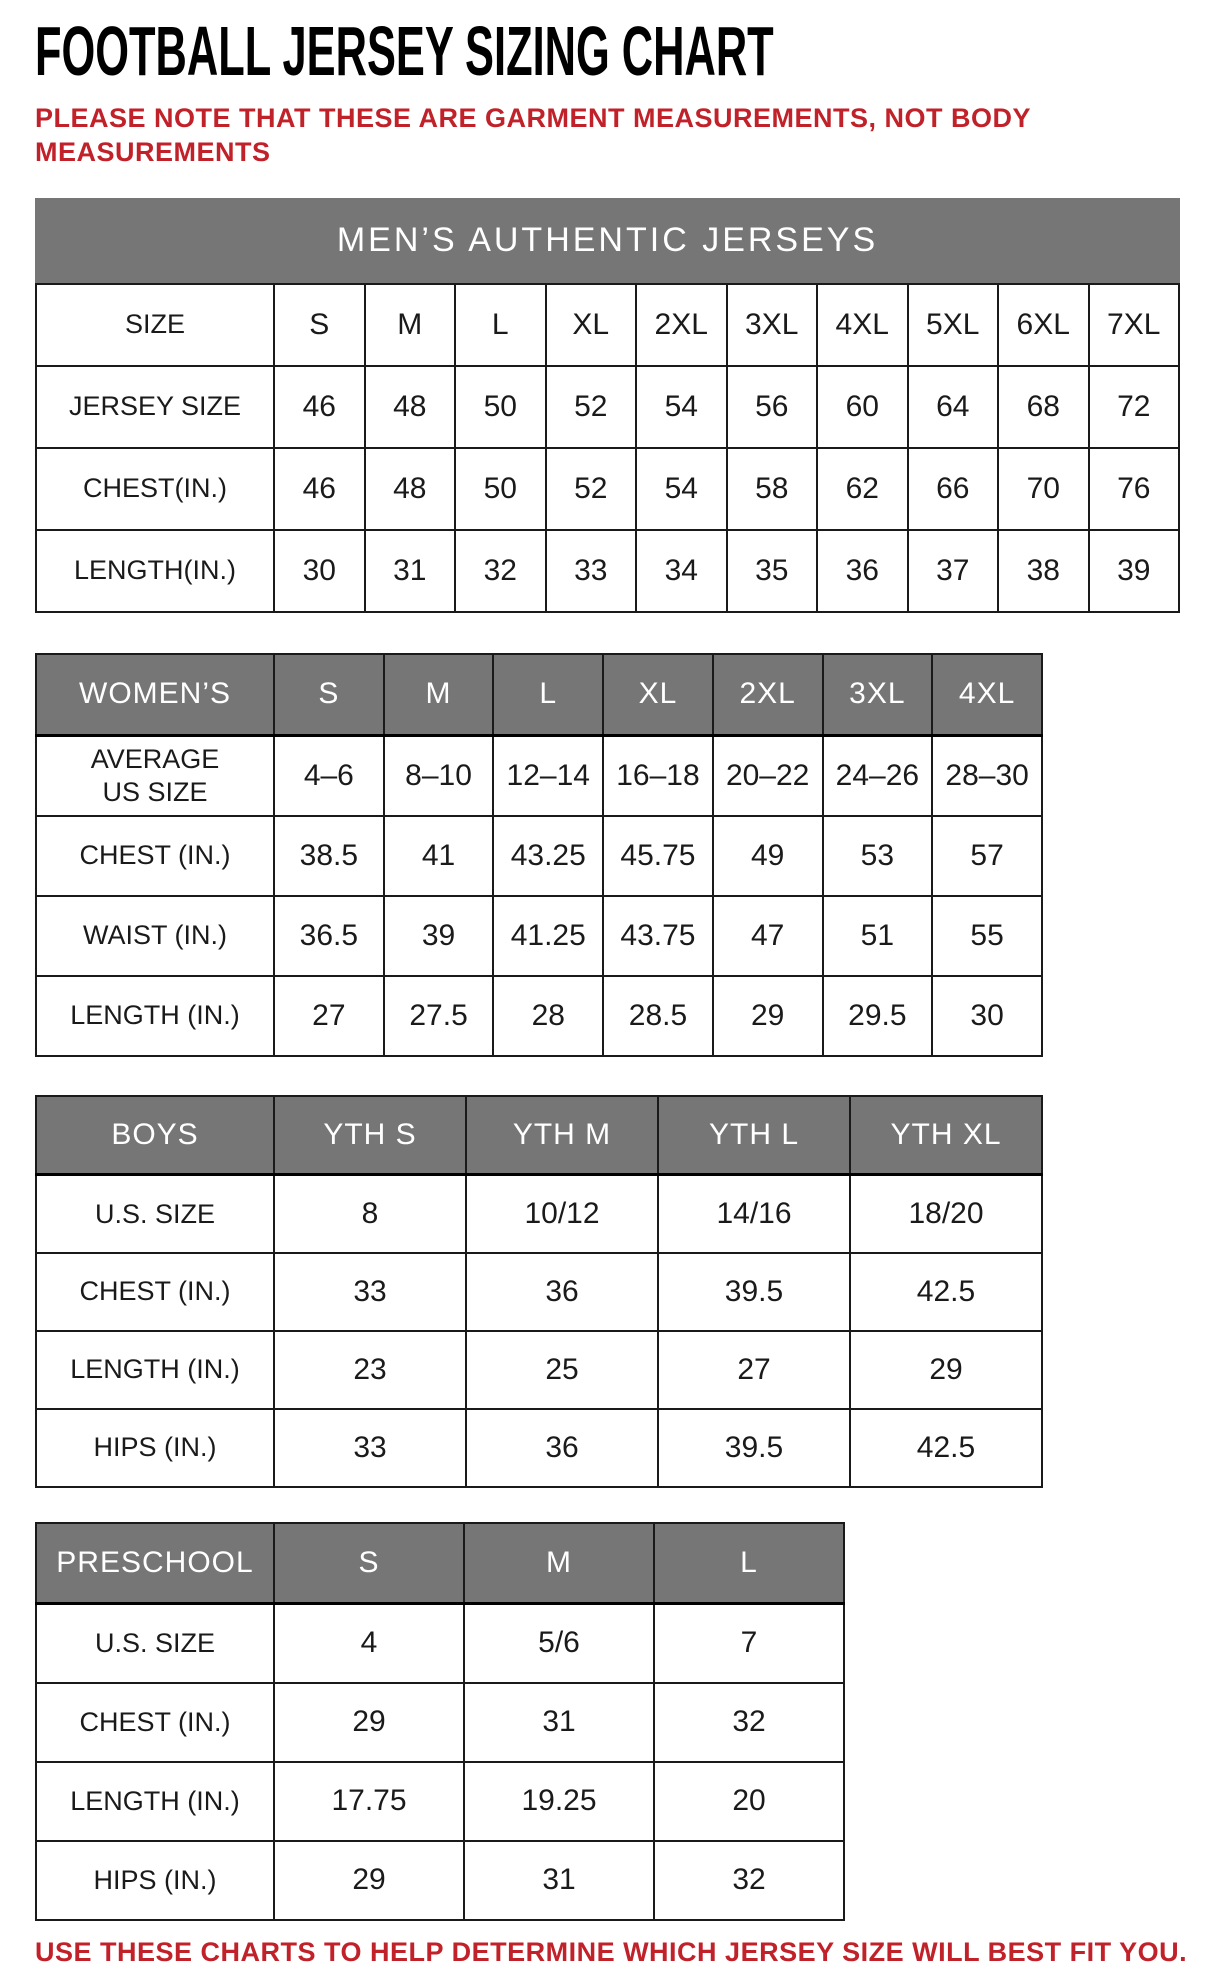 The image size is (1220, 1974). I want to click on value-cell: 62, so click(862, 488).